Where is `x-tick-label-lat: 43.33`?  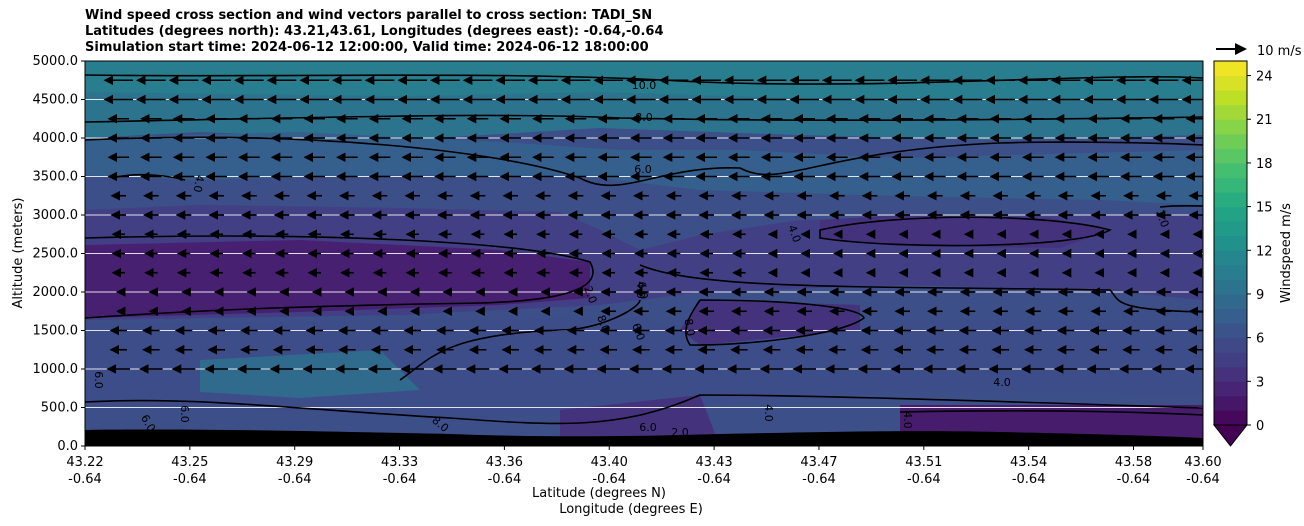 x-tick-label-lat: 43.33 is located at coordinates (399, 462).